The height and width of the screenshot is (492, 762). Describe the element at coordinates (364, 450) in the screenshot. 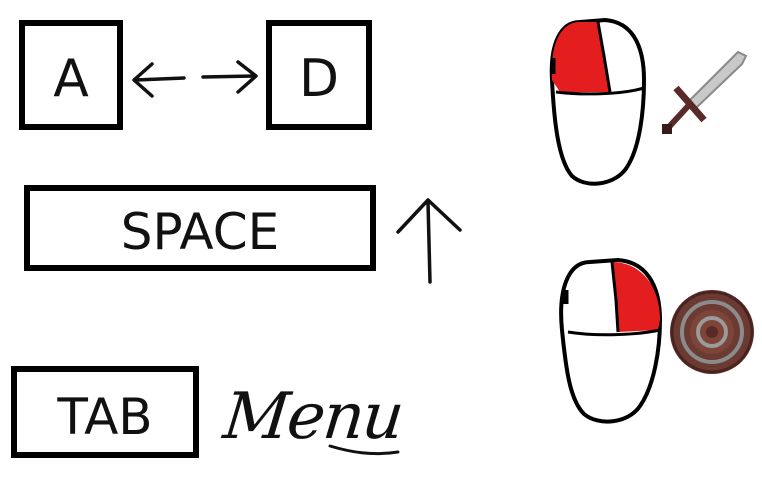

I see `menu-underline-stroke` at that location.